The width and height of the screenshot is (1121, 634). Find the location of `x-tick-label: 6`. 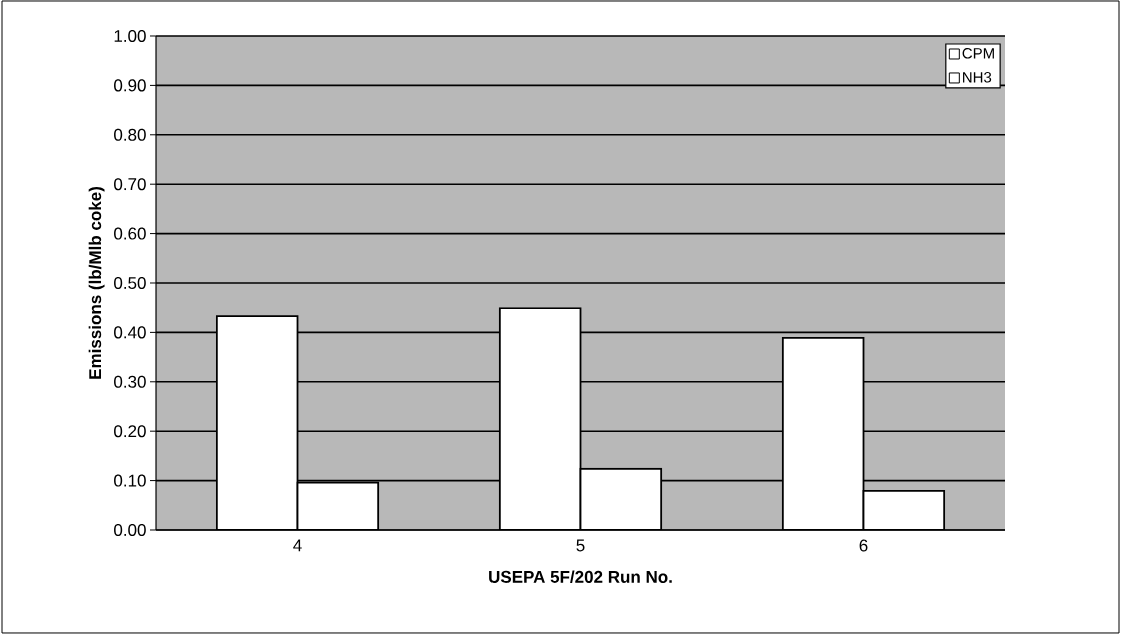

x-tick-label: 6 is located at coordinates (863, 545).